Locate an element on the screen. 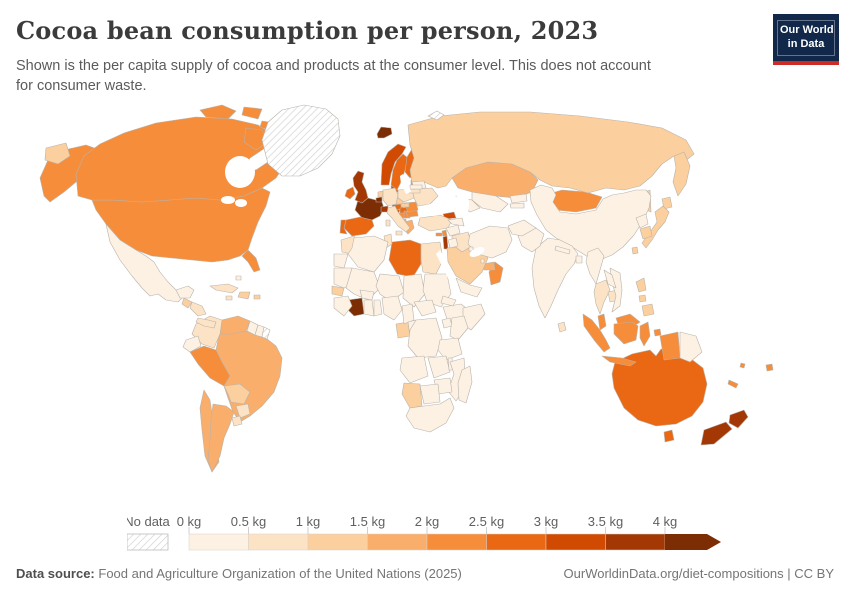 This screenshot has height=600, width=850. country-angola is located at coordinates (414, 369).